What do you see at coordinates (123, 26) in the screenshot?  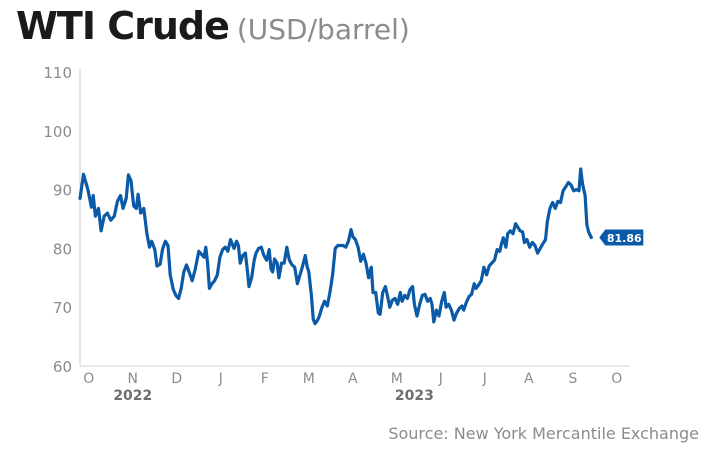 I see `chart-title: WTI Crude` at bounding box center [123, 26].